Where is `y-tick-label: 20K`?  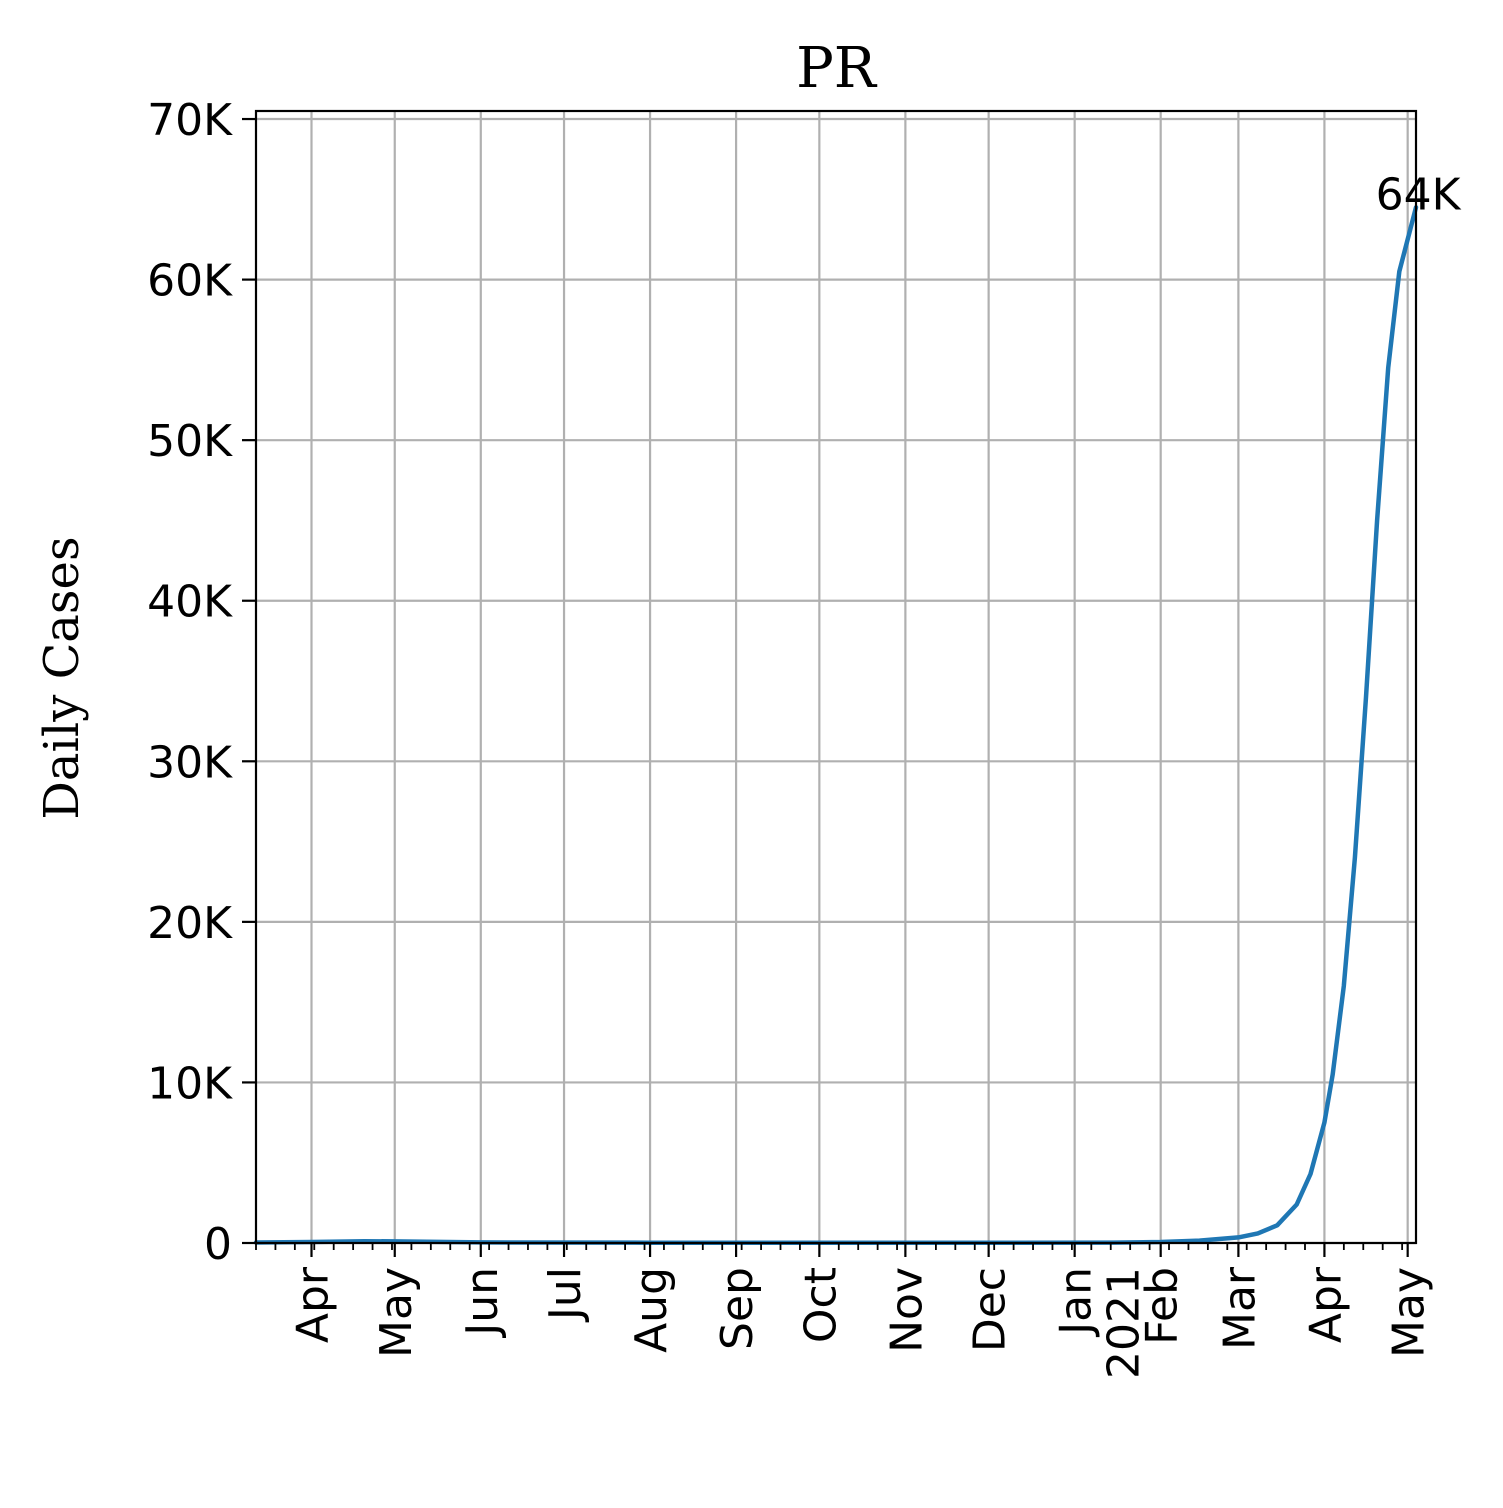
y-tick-label: 20K is located at coordinates (190, 923).